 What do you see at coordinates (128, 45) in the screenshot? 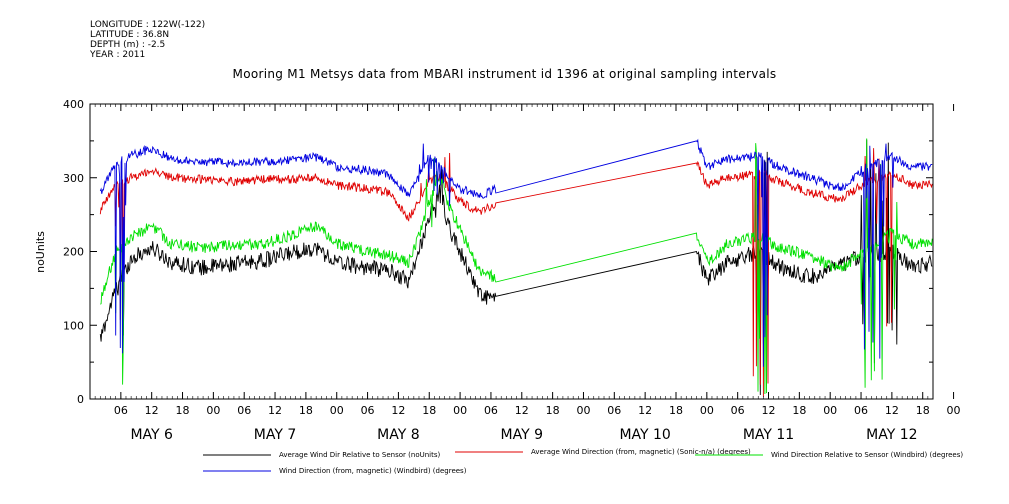
I see `depth-text: DEPTH (m) : -2.5` at bounding box center [128, 45].